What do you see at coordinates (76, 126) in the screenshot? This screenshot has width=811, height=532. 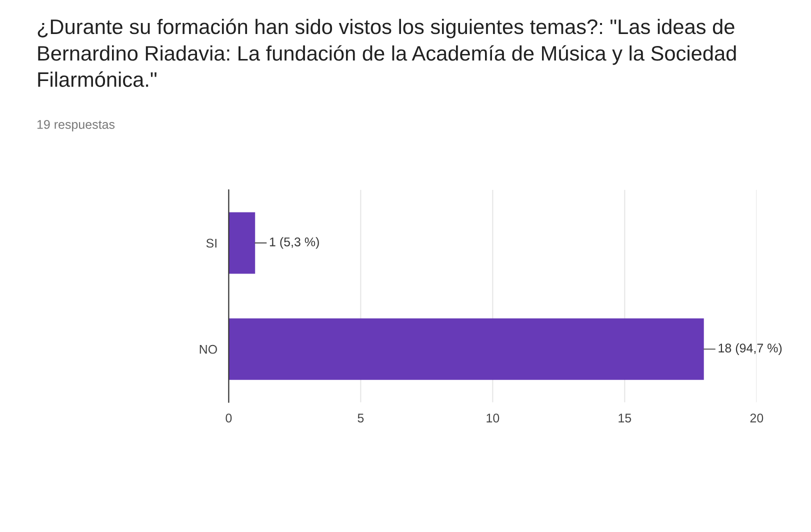 I see `text: 19 respuestas` at bounding box center [76, 126].